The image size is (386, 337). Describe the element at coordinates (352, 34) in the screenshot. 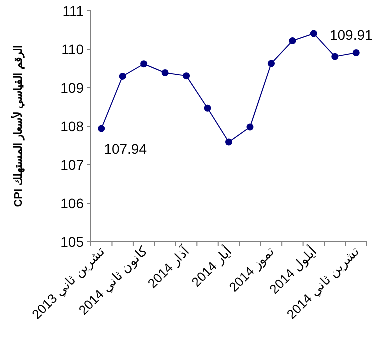

I see `data-label: 109.91` at that location.